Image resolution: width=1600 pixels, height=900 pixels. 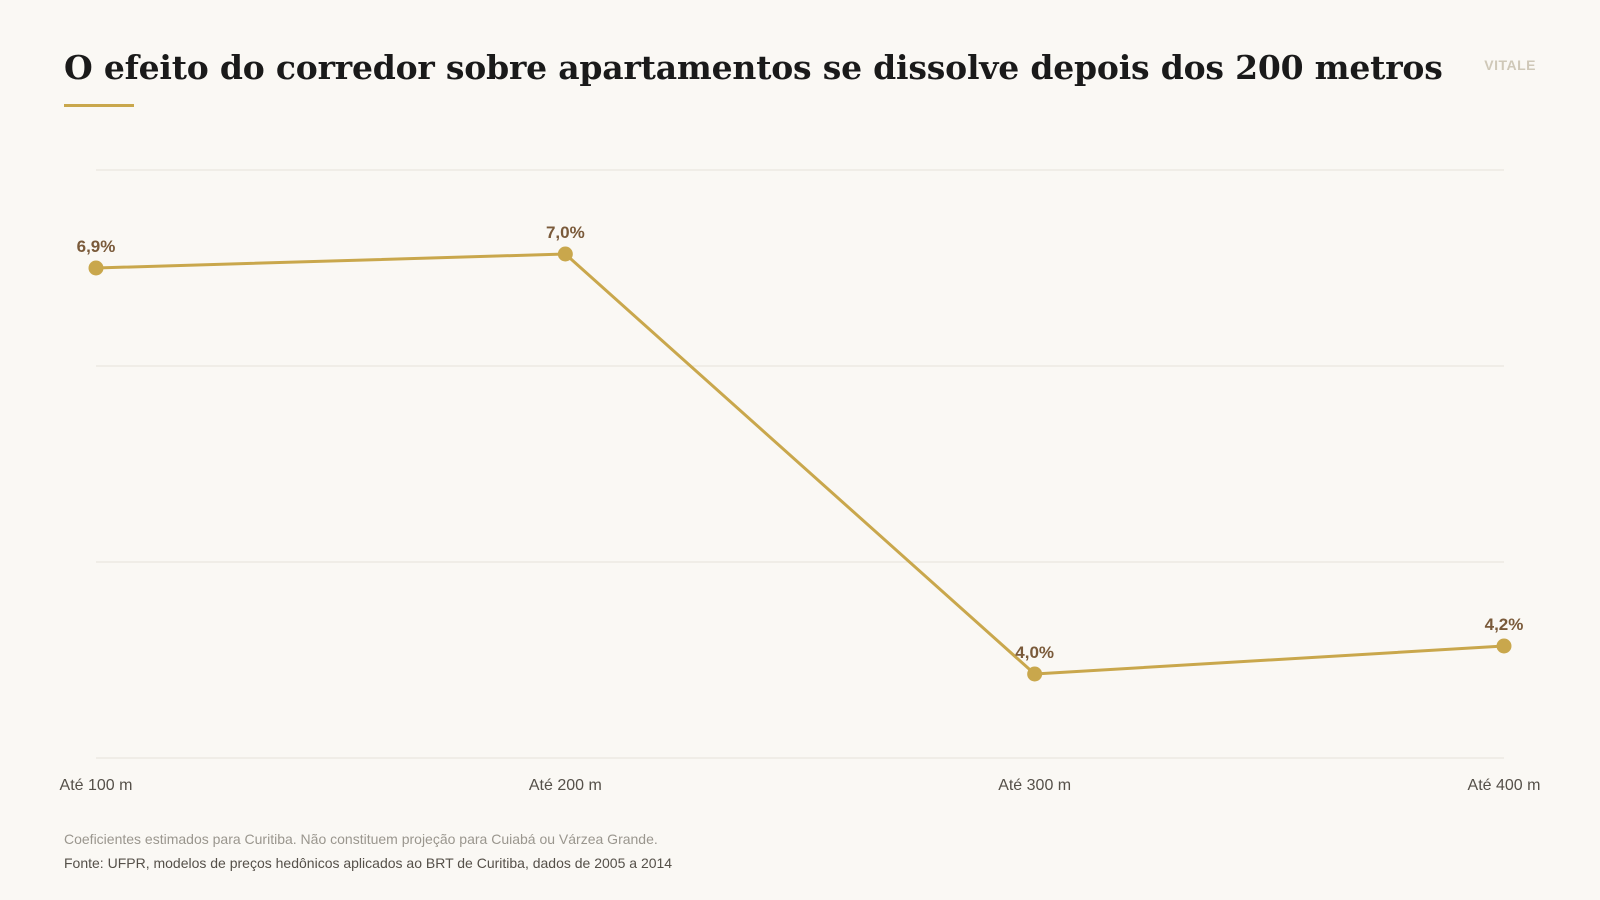 What do you see at coordinates (1034, 652) in the screenshot?
I see `data-label: 4,0%` at bounding box center [1034, 652].